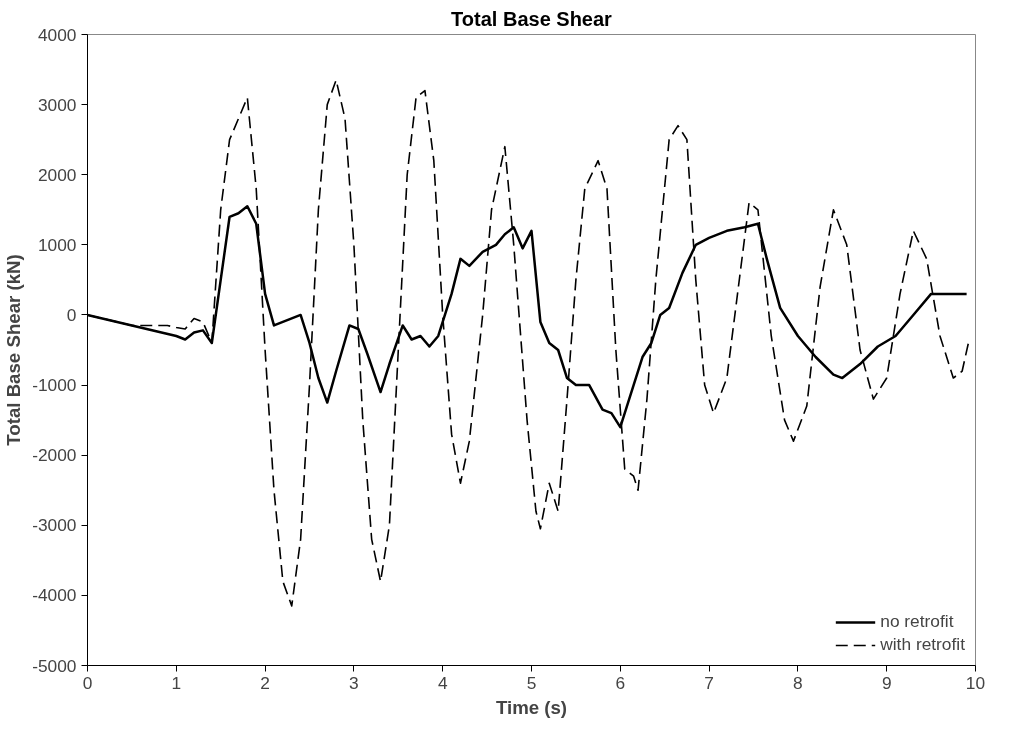 Image resolution: width=1025 pixels, height=729 pixels. What do you see at coordinates (975, 682) in the screenshot?
I see `x-tick-label: 10` at bounding box center [975, 682].